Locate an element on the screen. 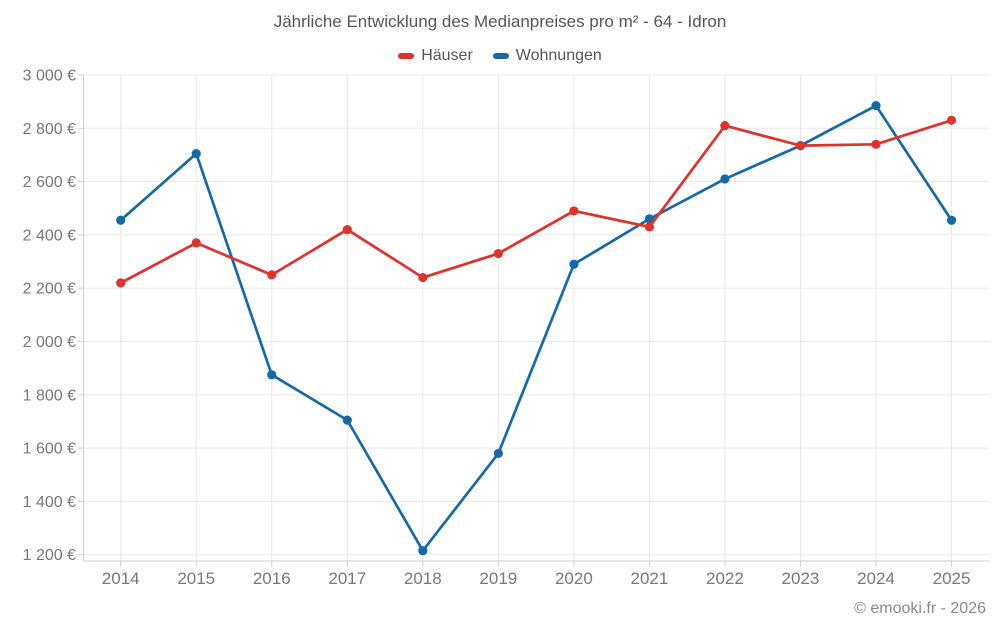 This screenshot has width=1000, height=625. y-axis-label: 3 000 € is located at coordinates (49, 76).